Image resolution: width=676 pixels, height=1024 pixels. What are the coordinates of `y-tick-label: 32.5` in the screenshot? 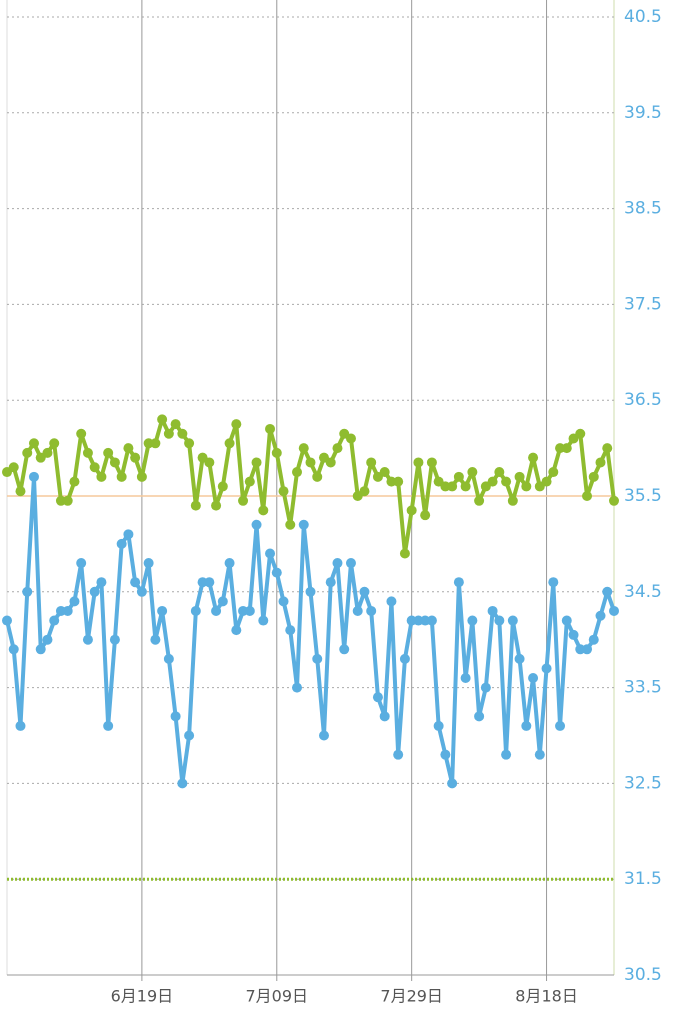 It's located at (643, 783).